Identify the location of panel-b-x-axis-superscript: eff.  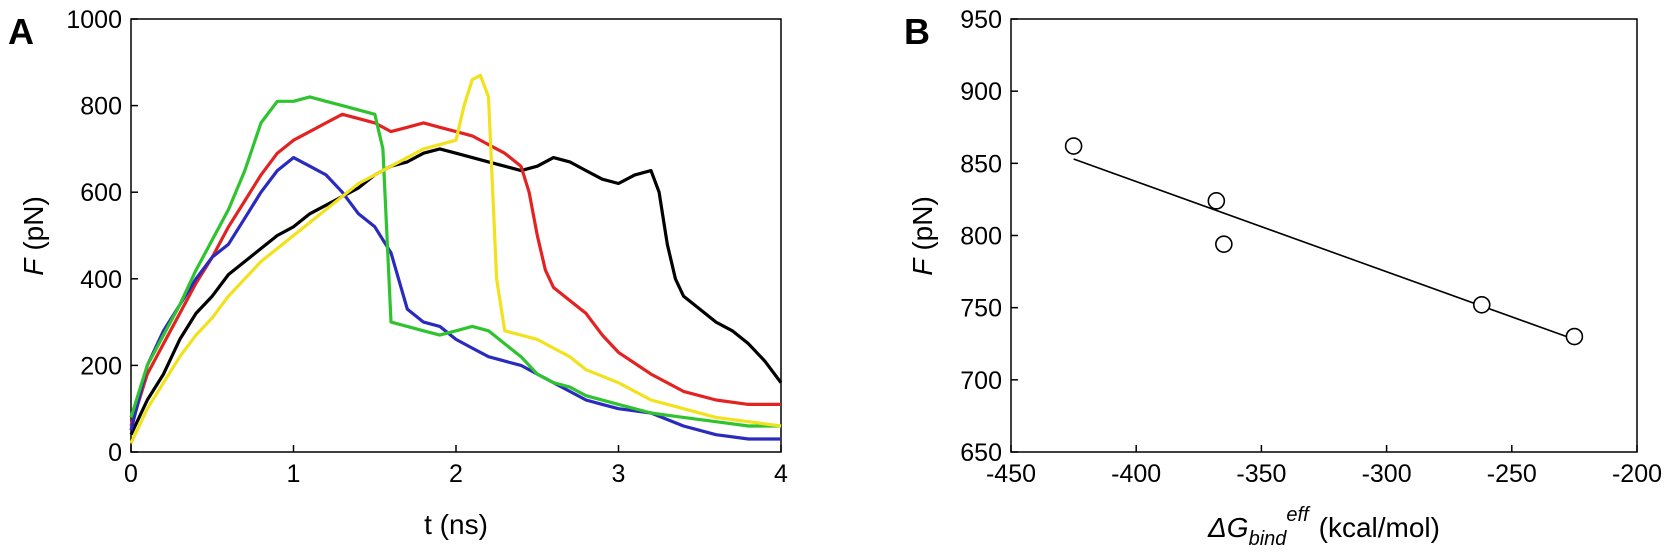
(1298, 515).